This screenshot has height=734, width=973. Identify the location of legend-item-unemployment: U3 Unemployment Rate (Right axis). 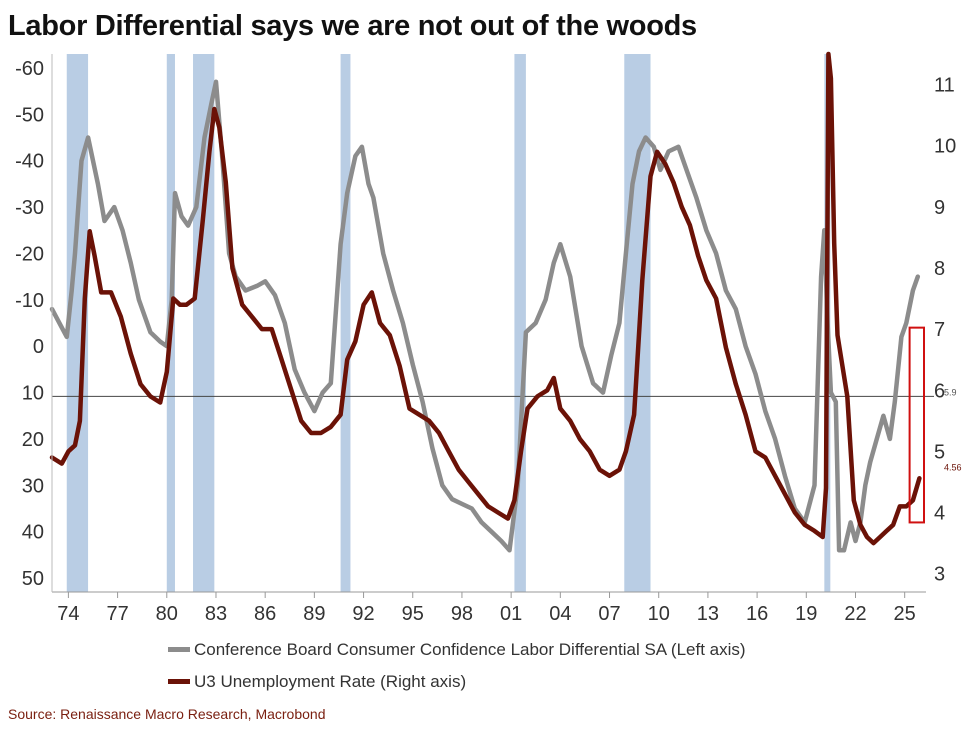
(317, 682).